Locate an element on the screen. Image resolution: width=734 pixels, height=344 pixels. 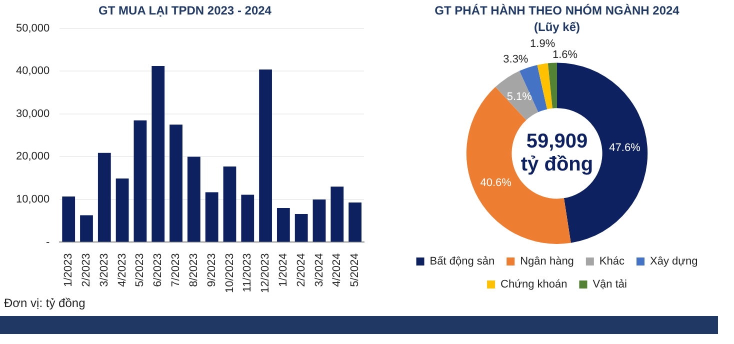
x-tick-label: 10/2023 is located at coordinates (230, 273).